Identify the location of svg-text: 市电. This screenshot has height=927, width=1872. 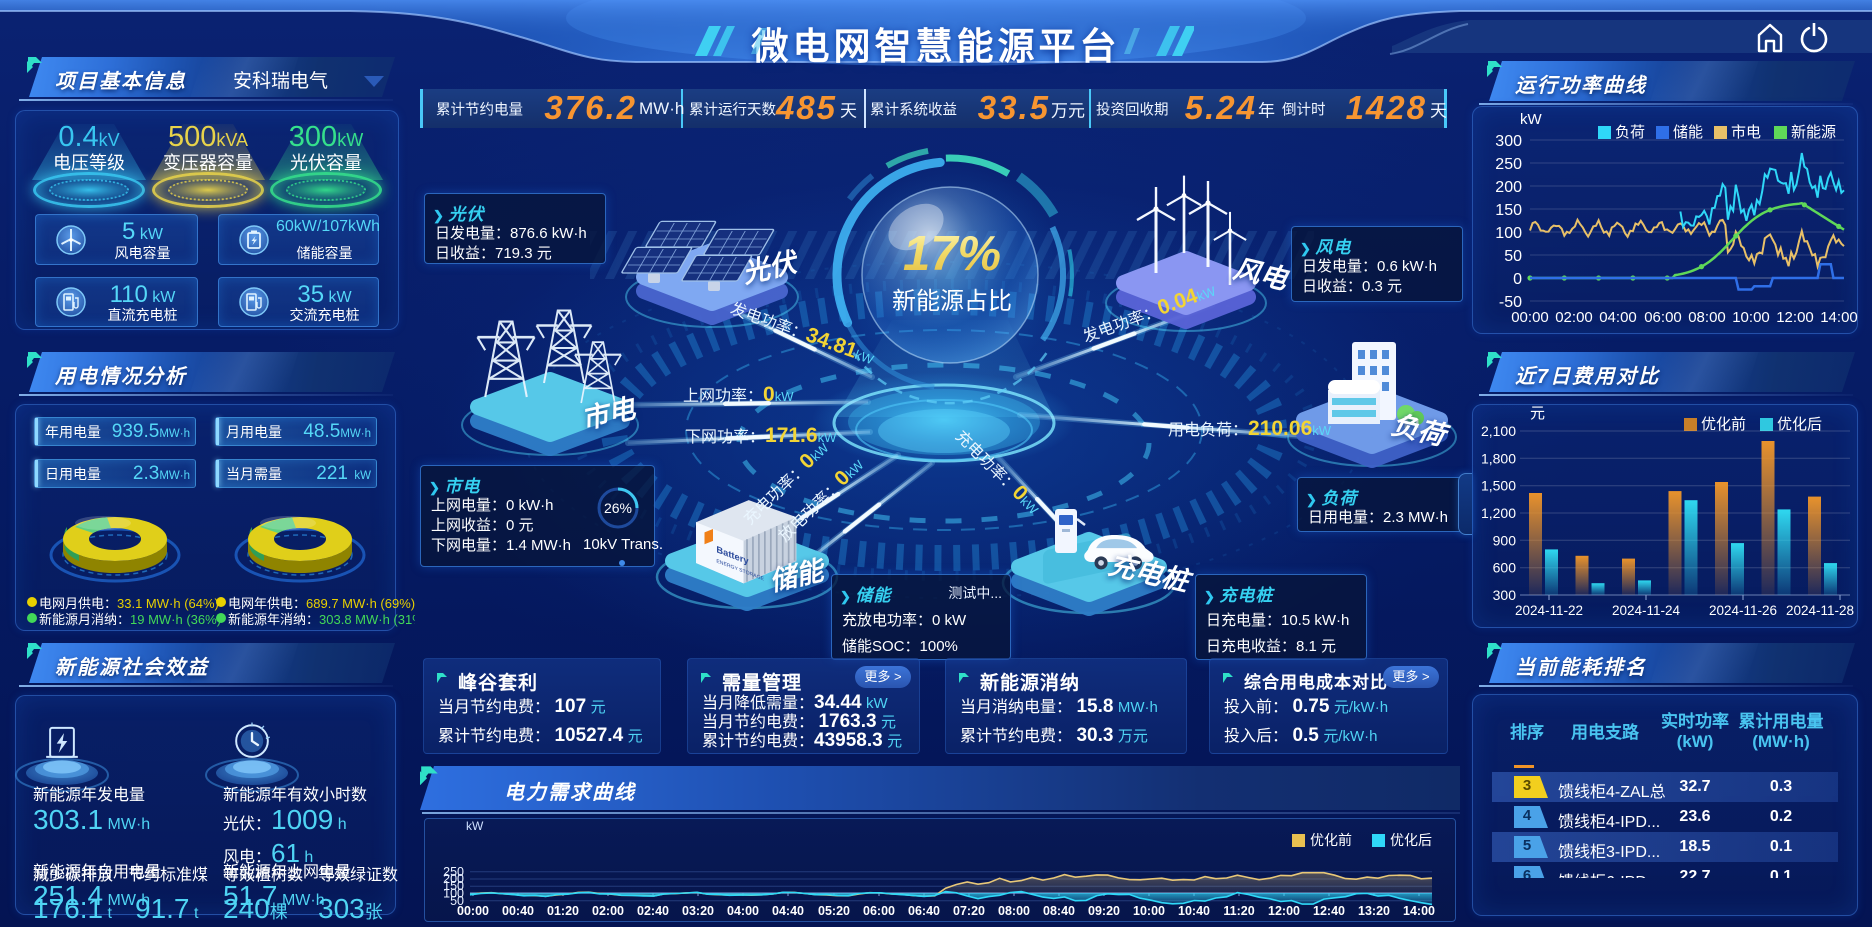
(1746, 132).